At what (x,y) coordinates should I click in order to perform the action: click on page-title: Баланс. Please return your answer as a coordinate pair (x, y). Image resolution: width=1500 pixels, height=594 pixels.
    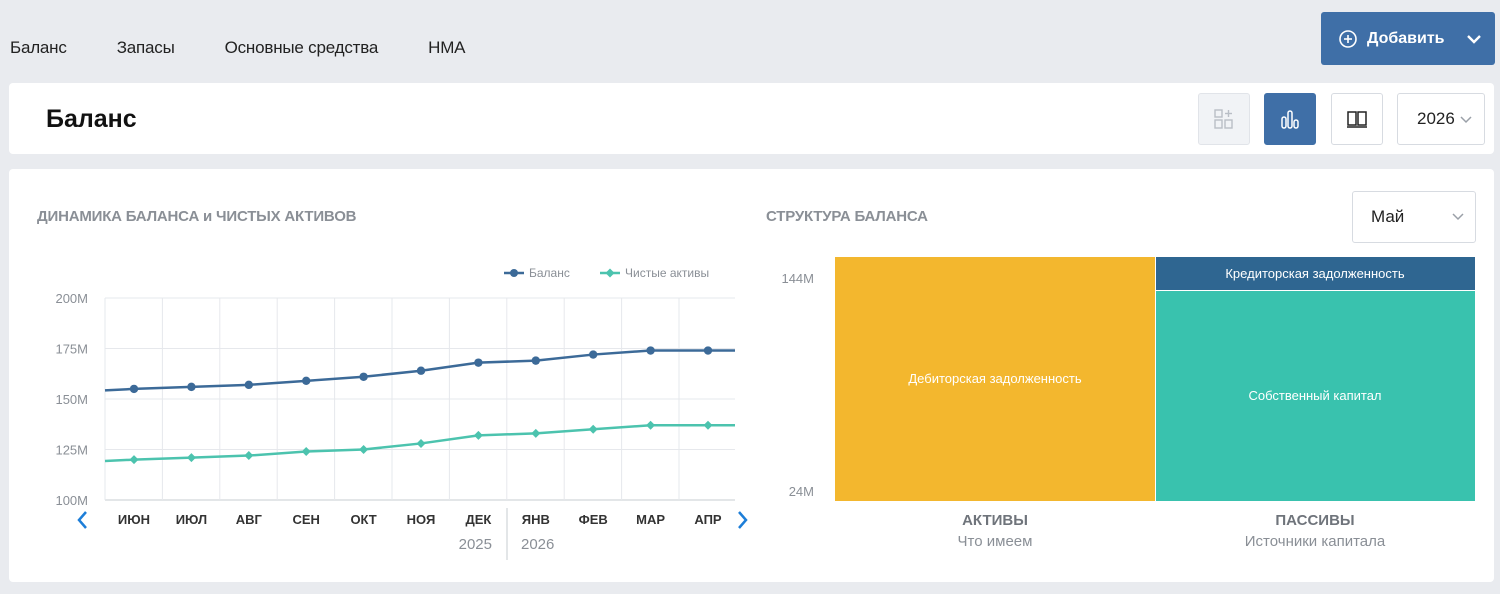
    Looking at the image, I should click on (91, 119).